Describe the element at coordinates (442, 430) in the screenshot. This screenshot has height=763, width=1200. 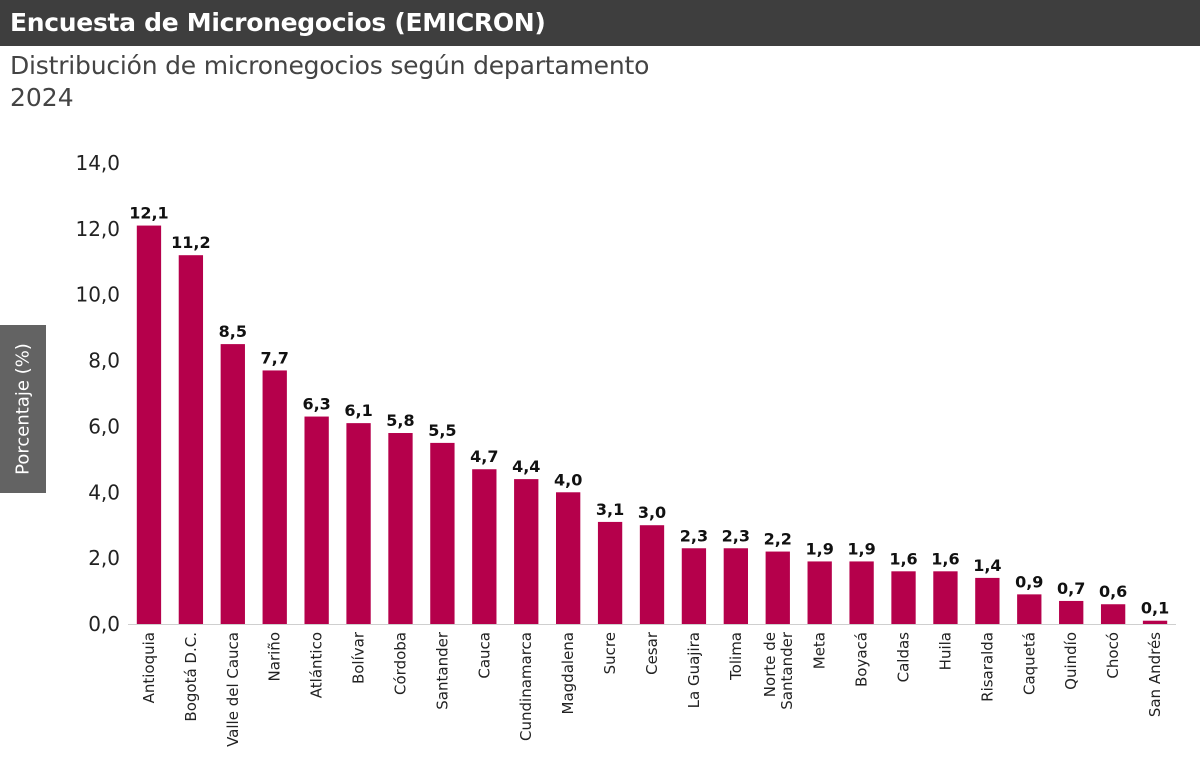
I see `data-label: 5,5` at that location.